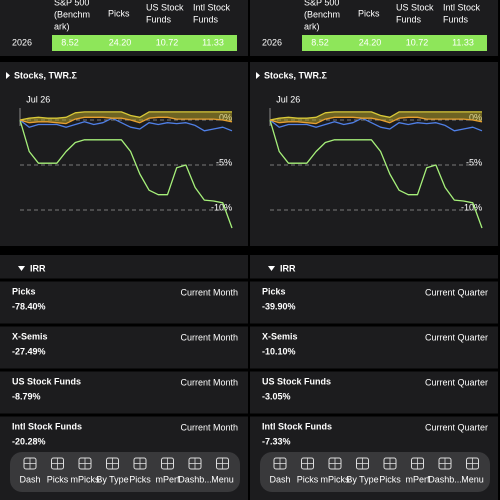 The image size is (500, 500). I want to click on item-value: -27.49%, so click(29, 351).